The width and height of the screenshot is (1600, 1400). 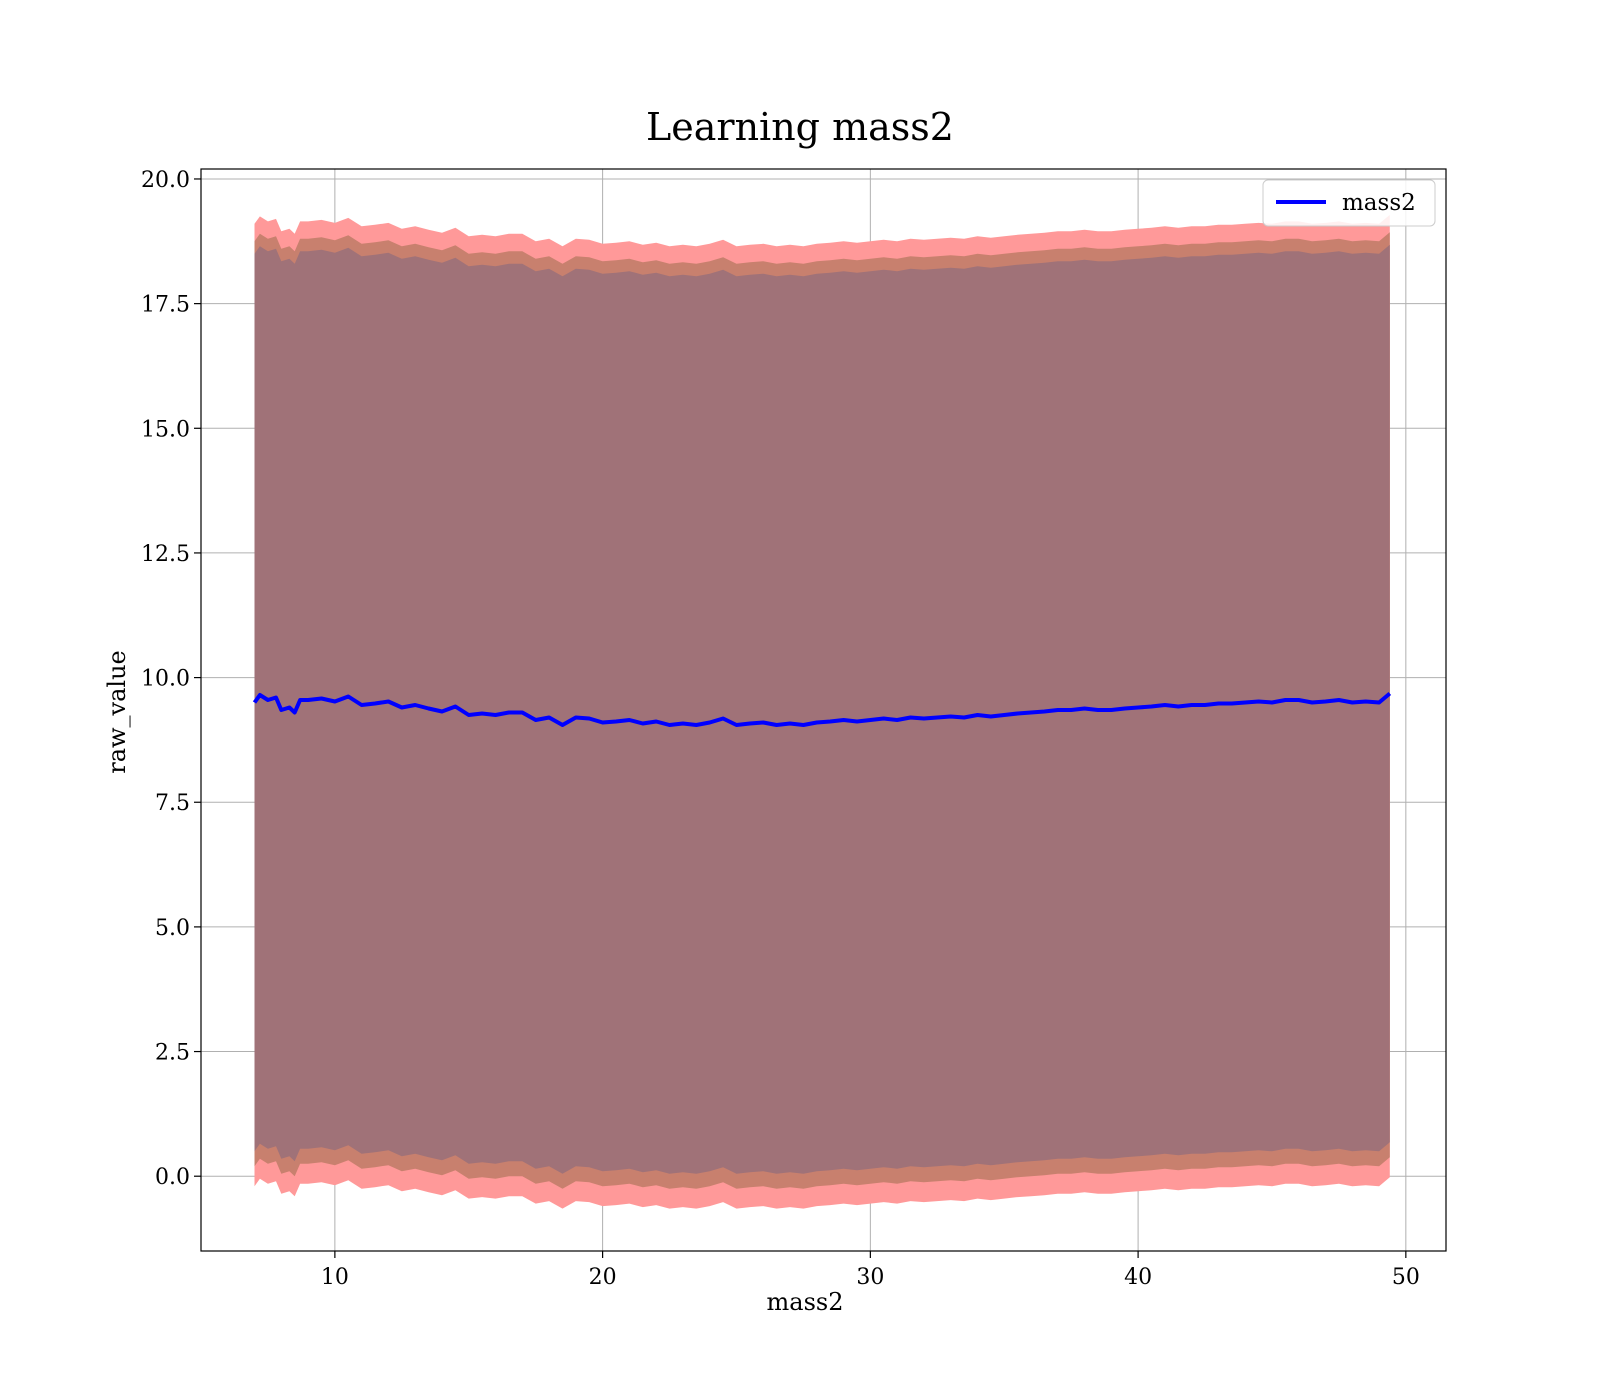 I want to click on x-axis-ticks: 10 20 30 40 50, so click(x=870, y=1270).